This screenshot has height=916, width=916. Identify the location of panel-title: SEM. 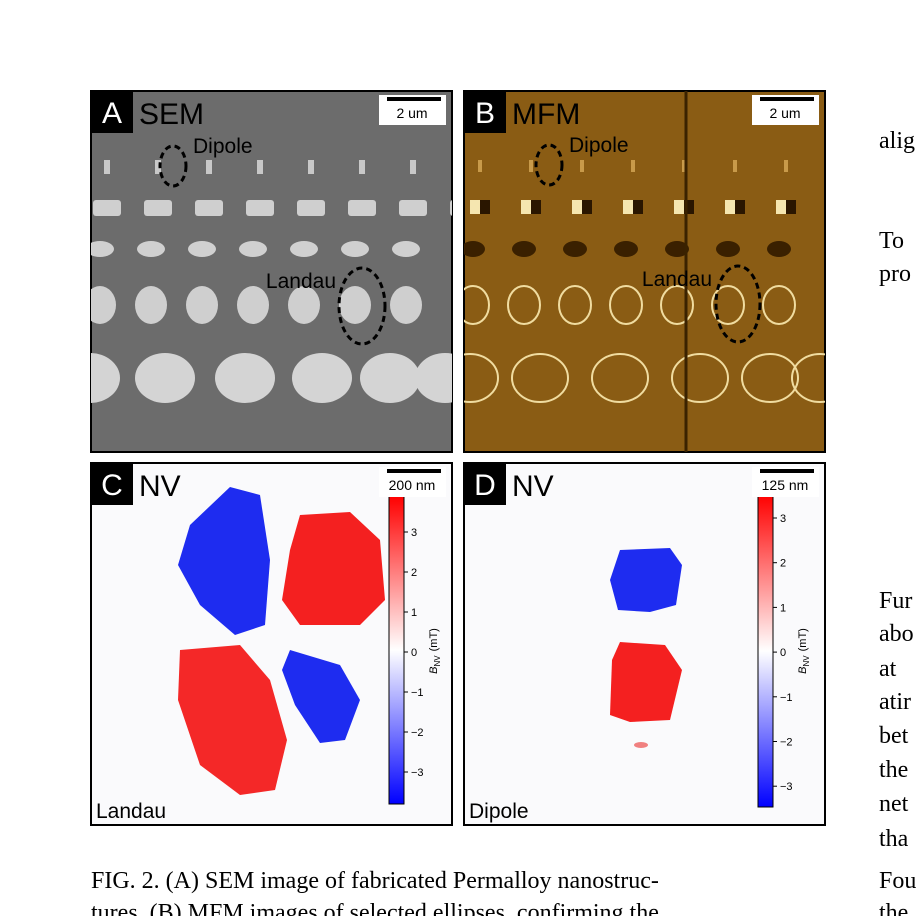
(171, 114).